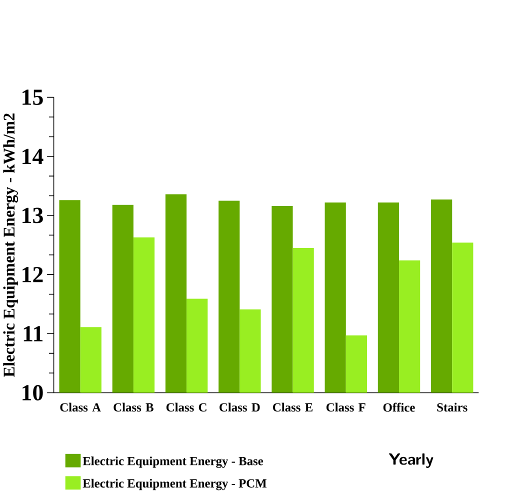  Describe the element at coordinates (134, 407) in the screenshot. I see `x-tick-label: Class B` at that location.